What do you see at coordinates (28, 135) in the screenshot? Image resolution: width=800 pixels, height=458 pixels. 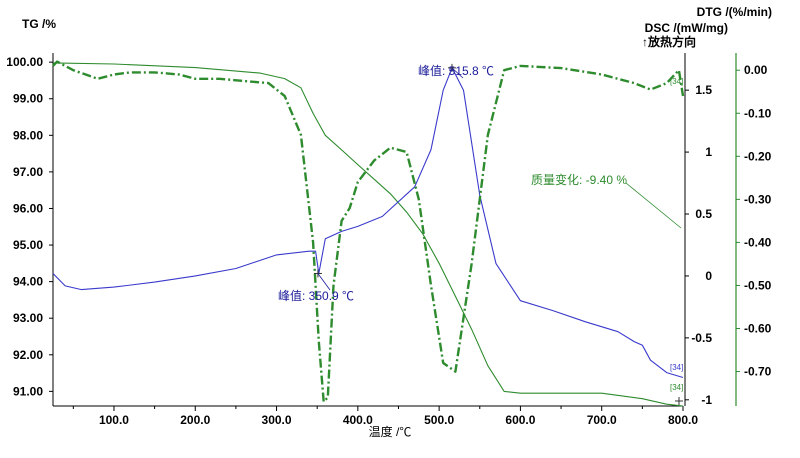 I see `tg-tick-label: 98.00` at bounding box center [28, 135].